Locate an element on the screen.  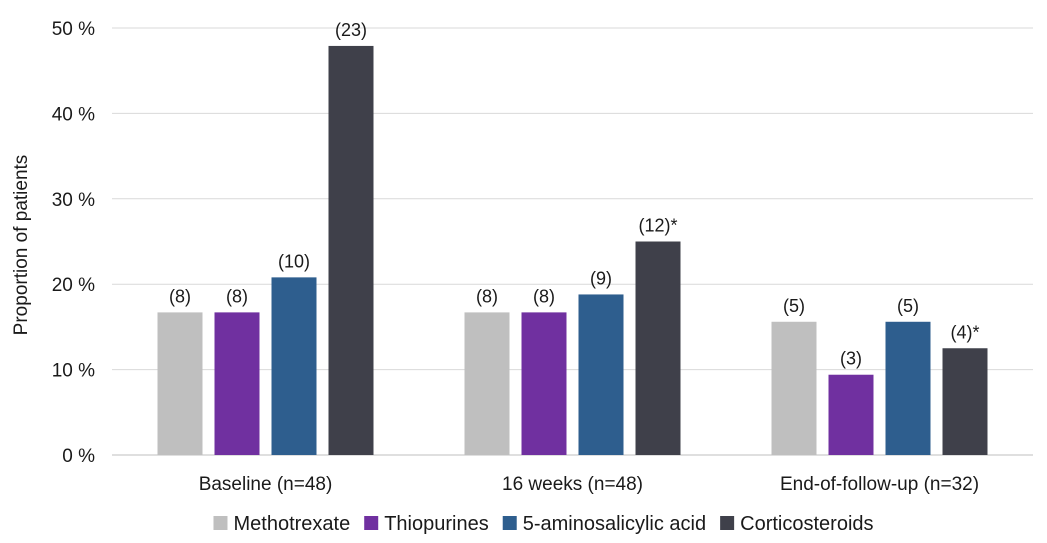
y-axis-title: Proportion of patients is located at coordinates (21, 245).